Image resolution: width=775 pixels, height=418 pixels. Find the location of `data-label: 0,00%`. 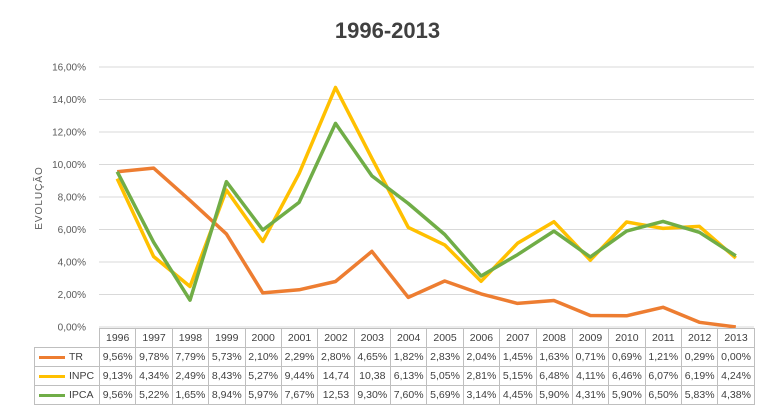

data-label: 0,00% is located at coordinates (736, 357).